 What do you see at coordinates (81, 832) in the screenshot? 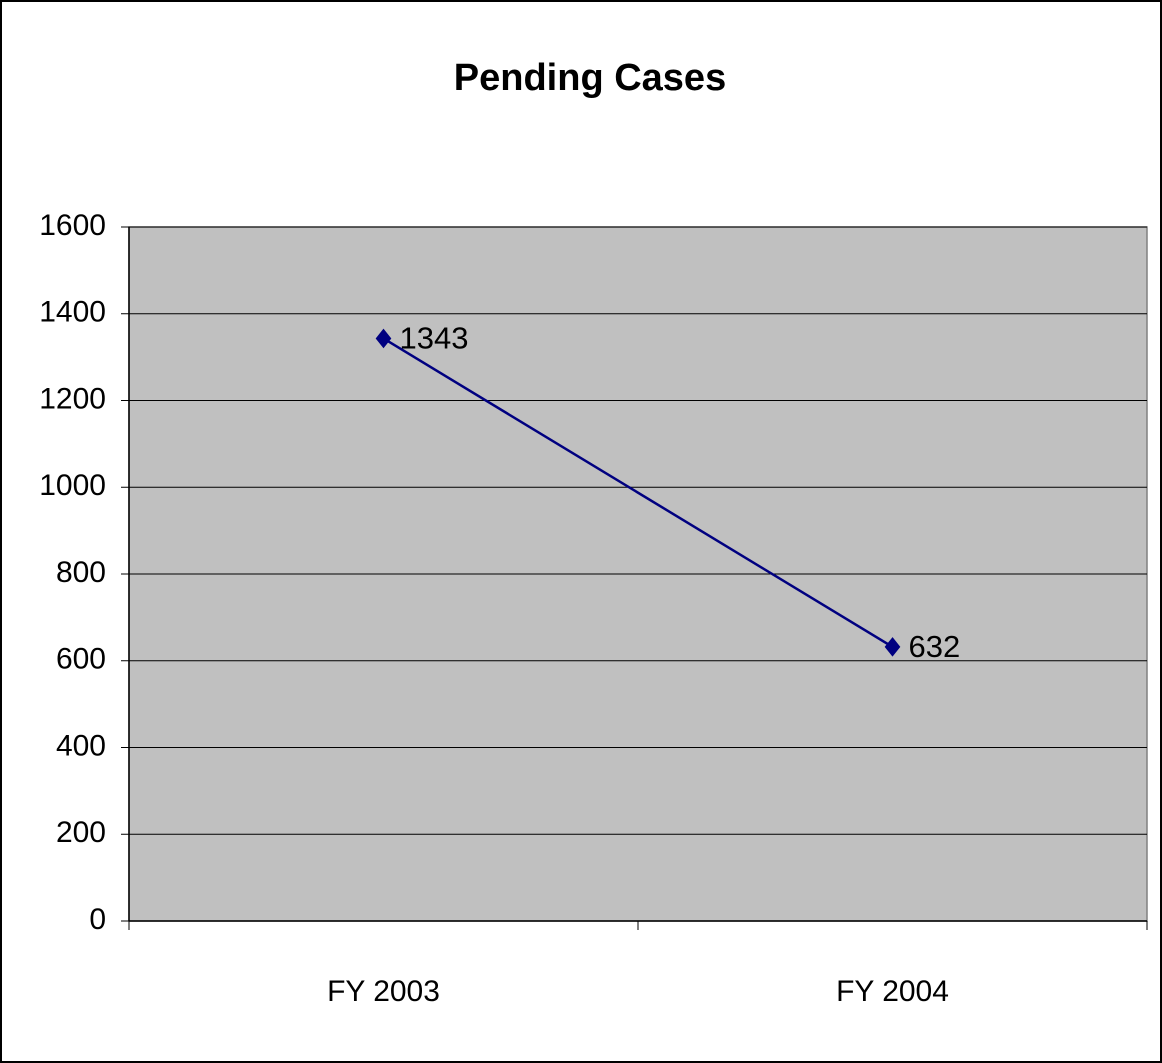
I see `y-tick-label: 200` at bounding box center [81, 832].